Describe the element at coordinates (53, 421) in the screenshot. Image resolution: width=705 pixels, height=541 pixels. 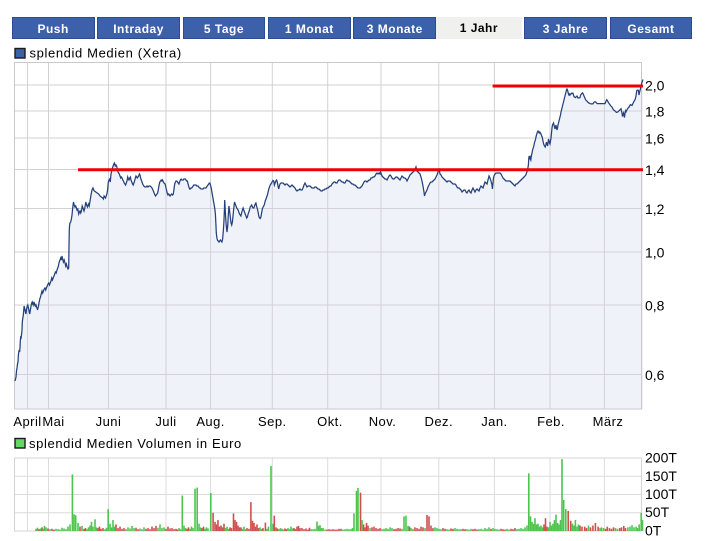
I see `svg-text: Mai` at that location.